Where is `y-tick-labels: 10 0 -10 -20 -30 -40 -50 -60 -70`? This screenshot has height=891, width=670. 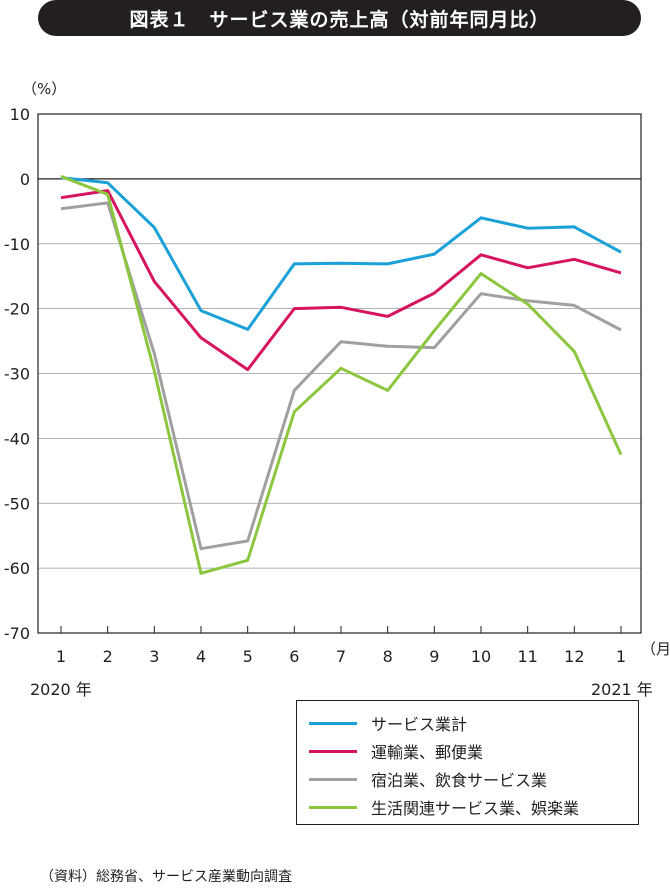
y-tick-labels: 10 0 -10 -20 -30 -40 -50 -60 -70 is located at coordinates (17, 374).